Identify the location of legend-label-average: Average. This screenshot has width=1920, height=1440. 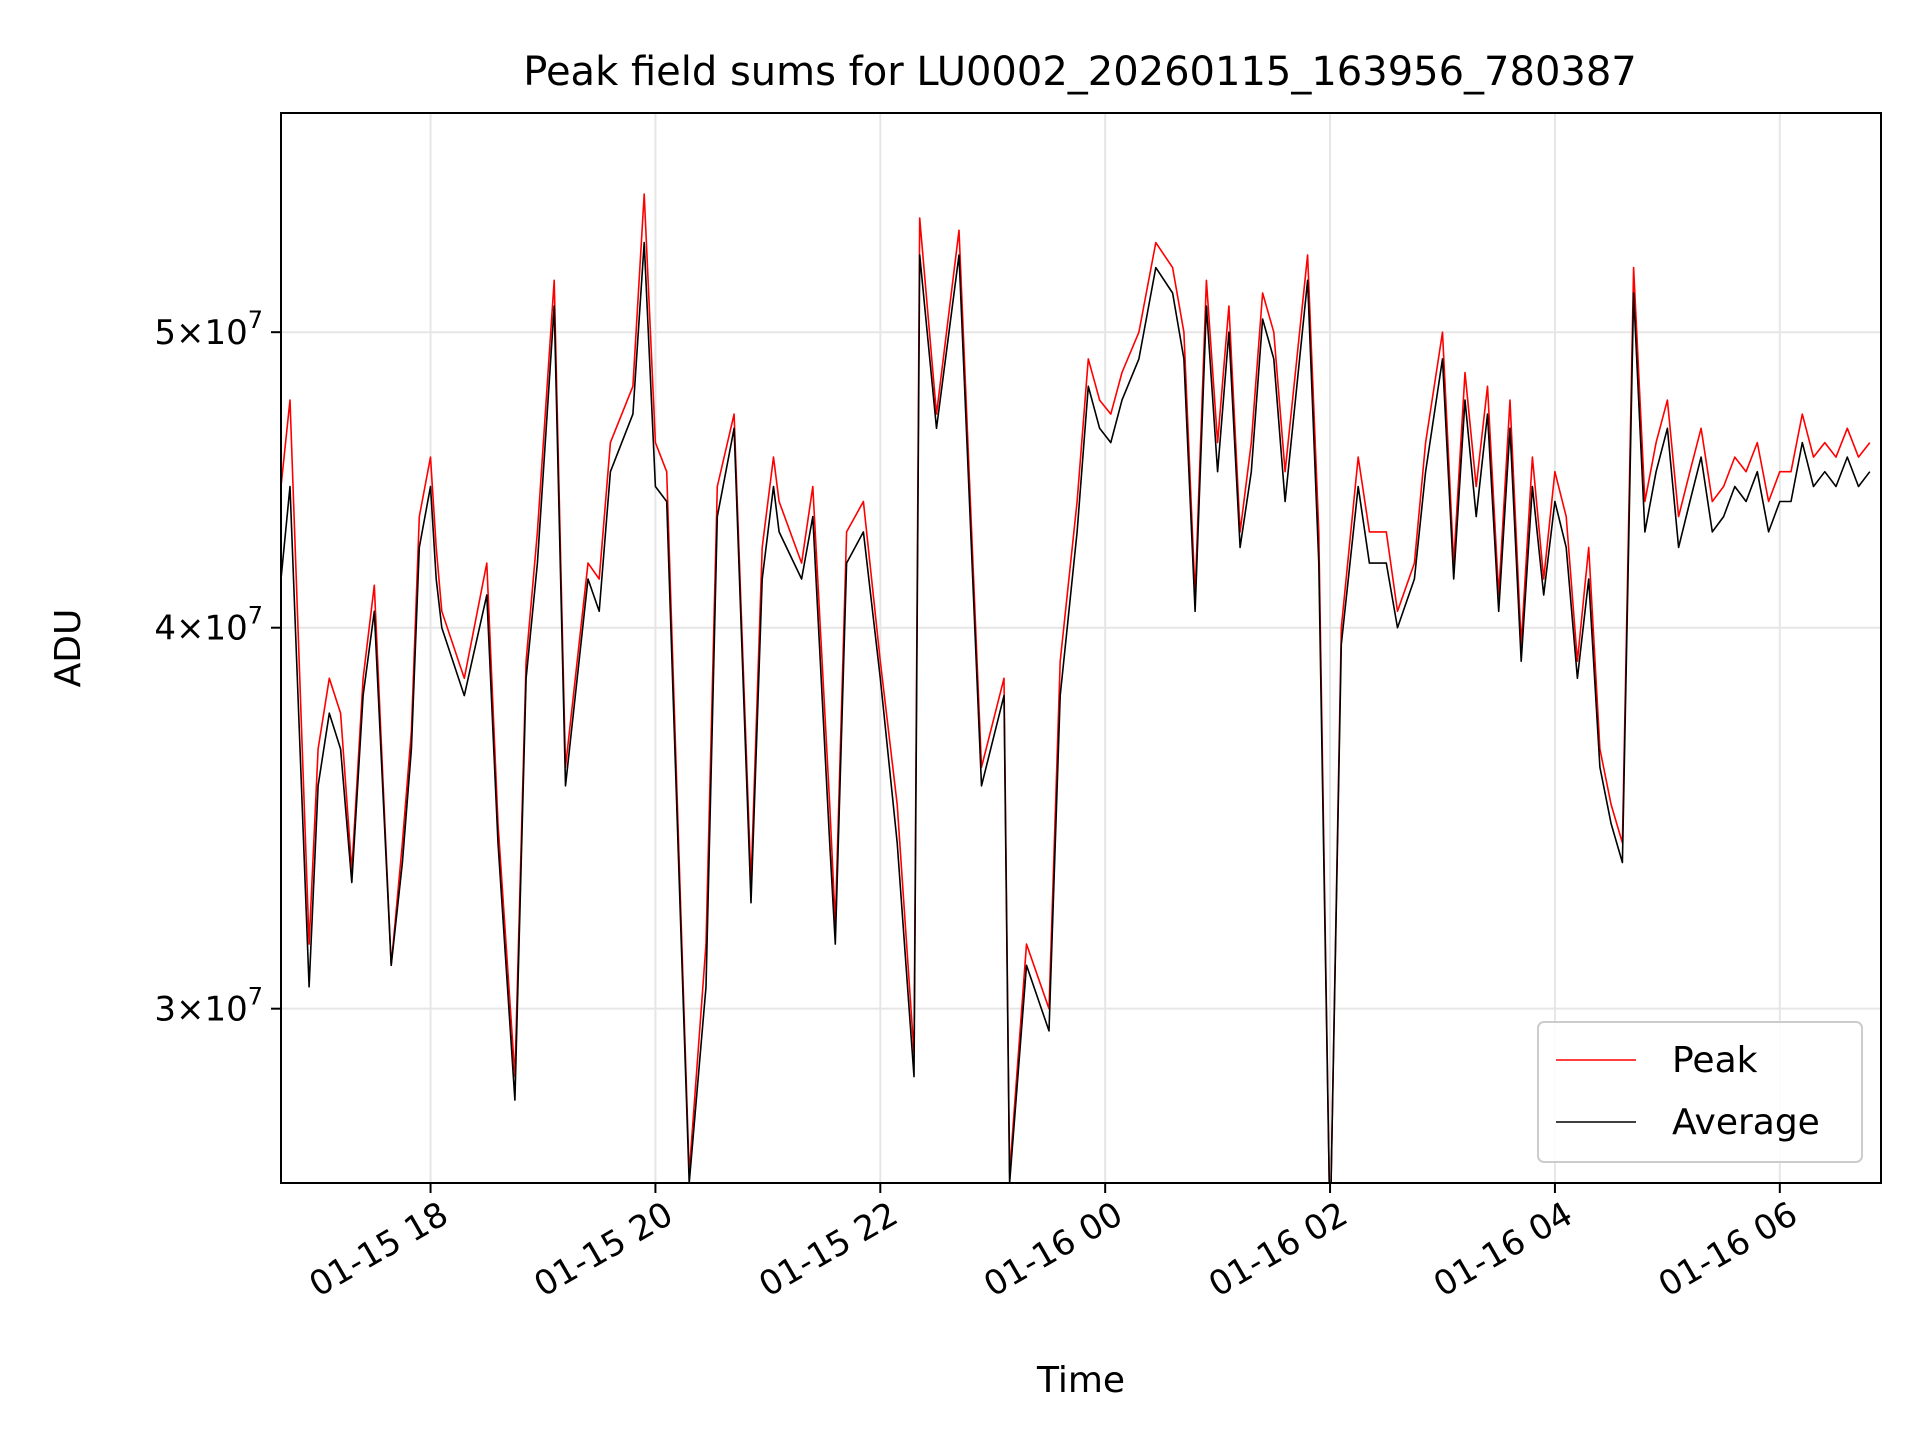
(1746, 1122).